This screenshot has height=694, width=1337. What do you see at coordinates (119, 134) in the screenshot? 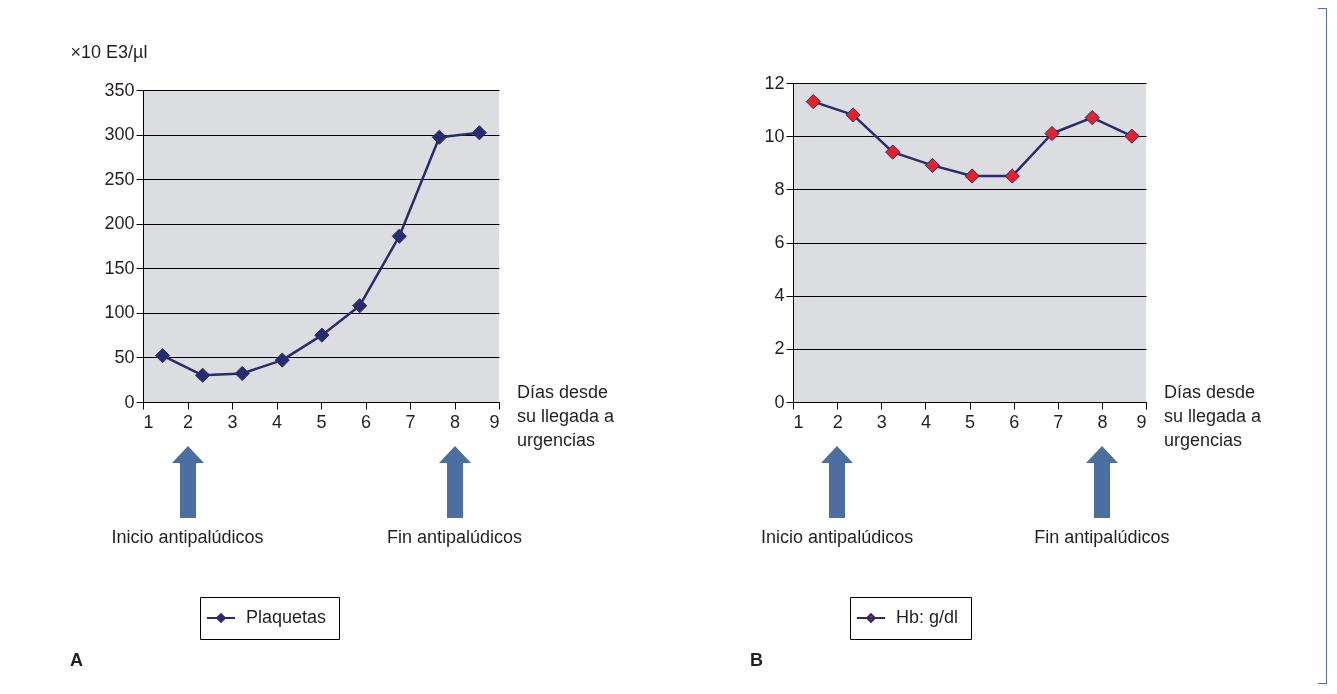
I see `y-tick-label: 300` at bounding box center [119, 134].